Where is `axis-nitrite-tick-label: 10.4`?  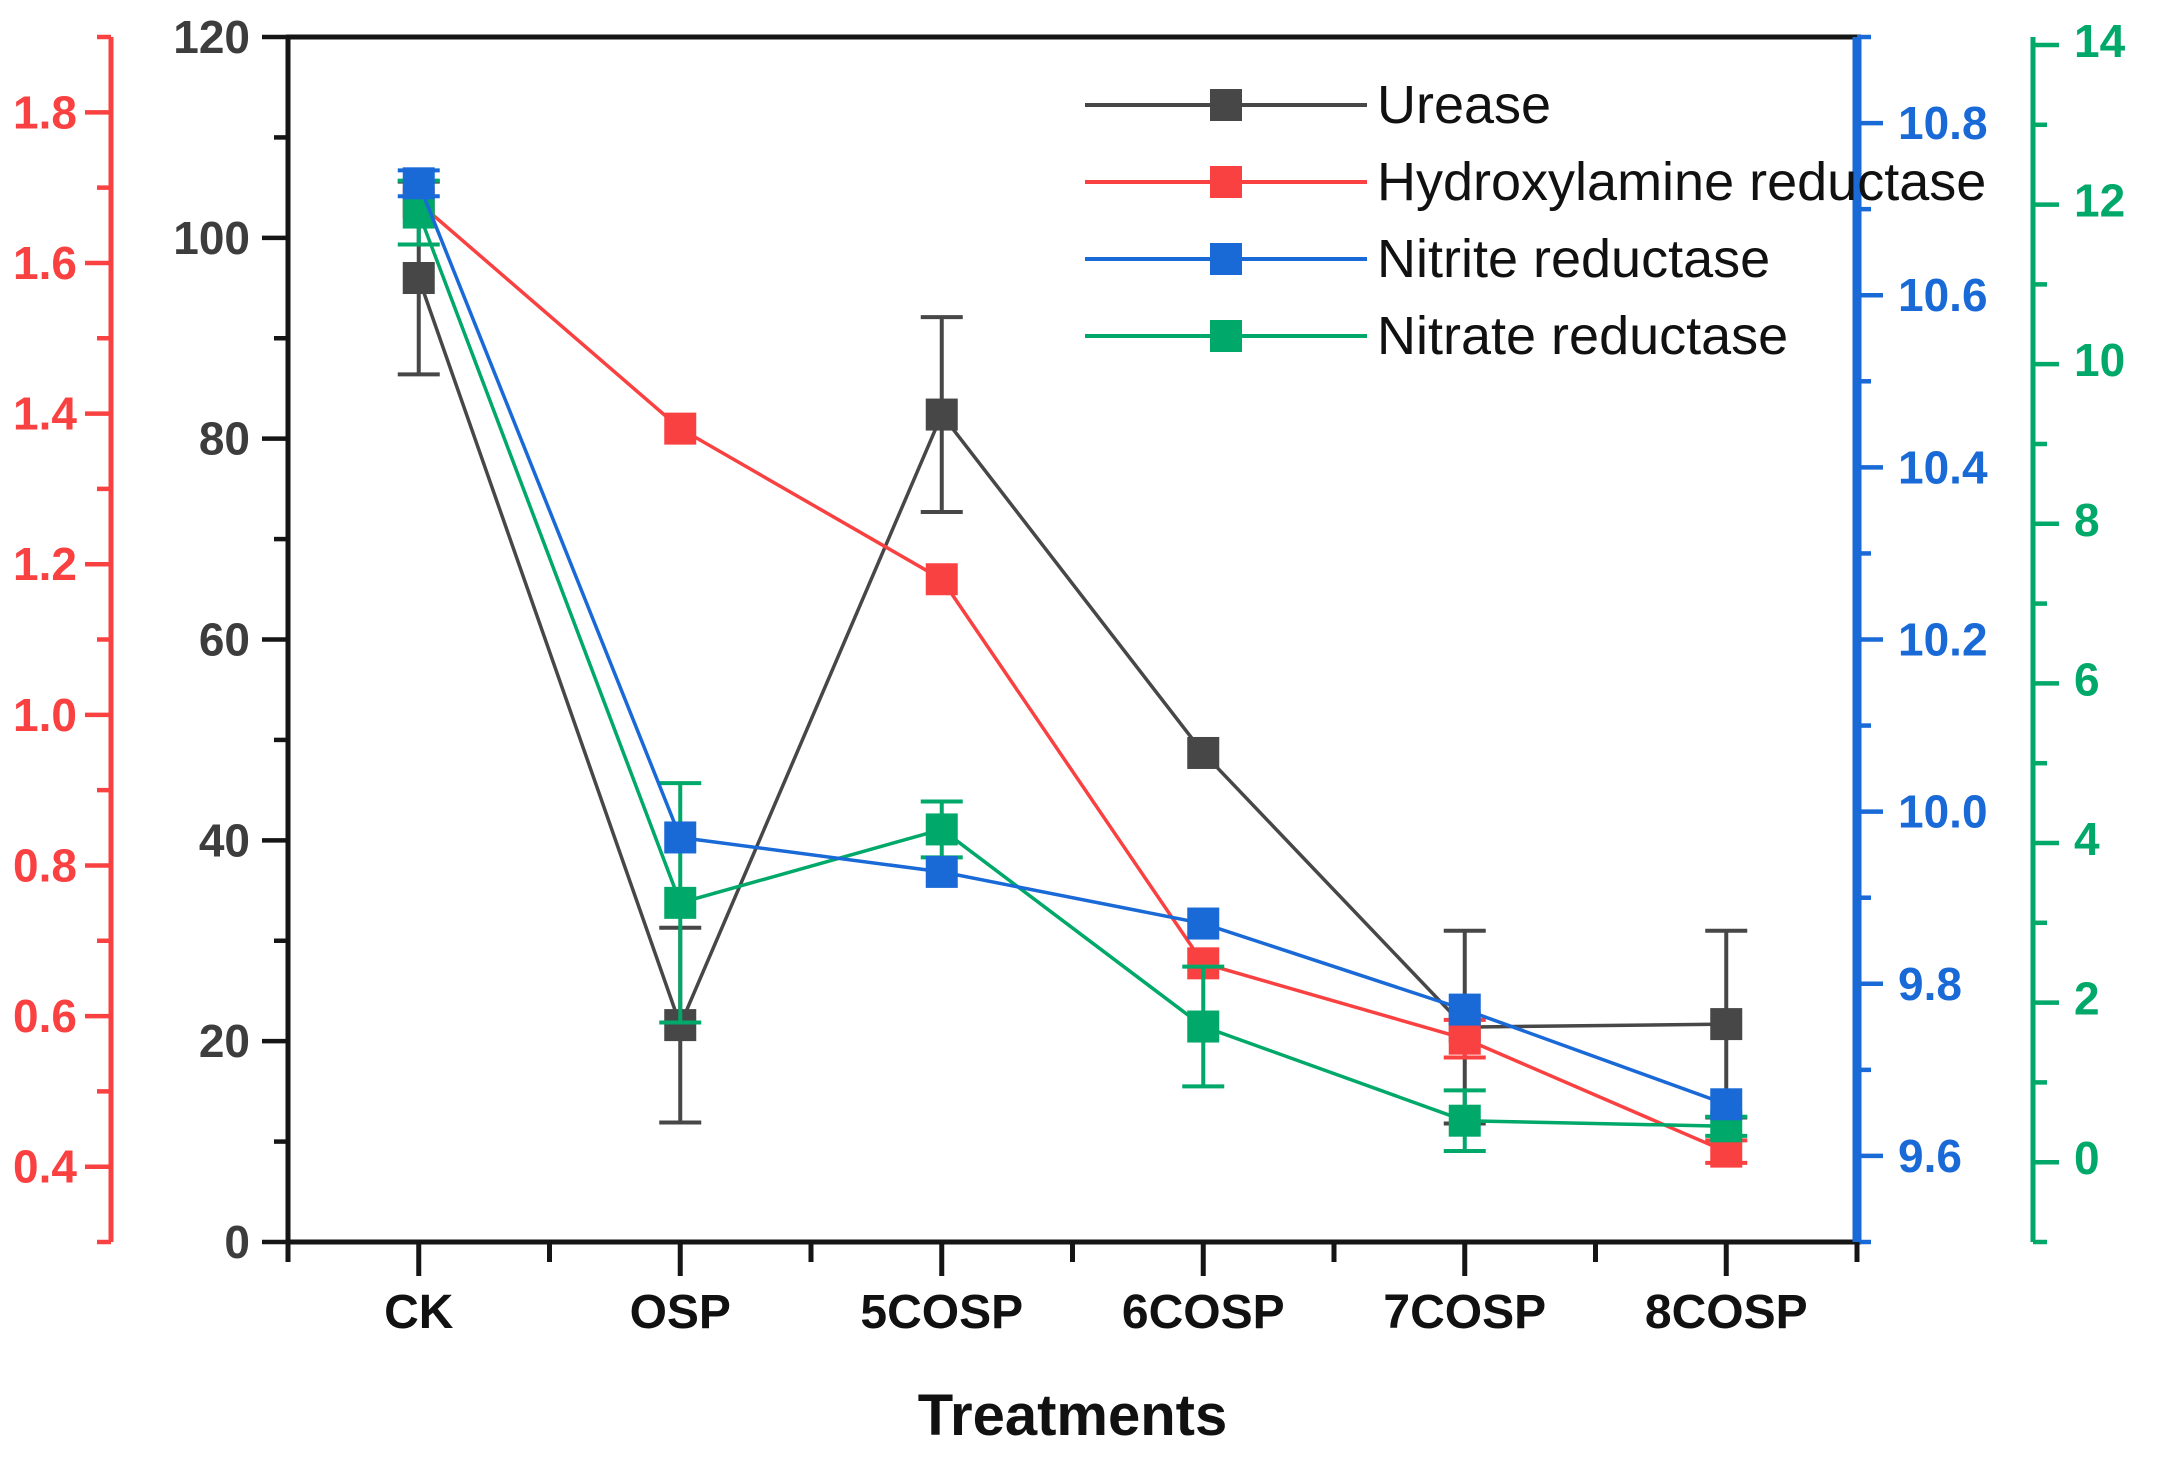 axis-nitrite-tick-label: 10.4 is located at coordinates (1943, 467).